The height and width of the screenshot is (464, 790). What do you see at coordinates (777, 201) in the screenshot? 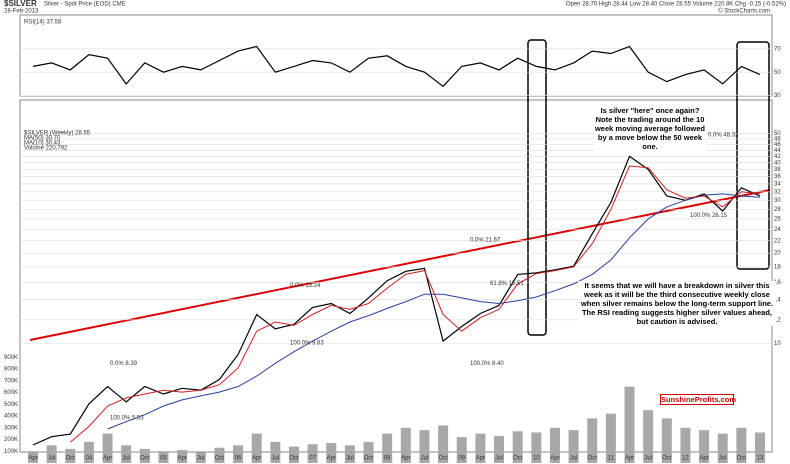
I see `y-tick-label: 30` at bounding box center [777, 201].